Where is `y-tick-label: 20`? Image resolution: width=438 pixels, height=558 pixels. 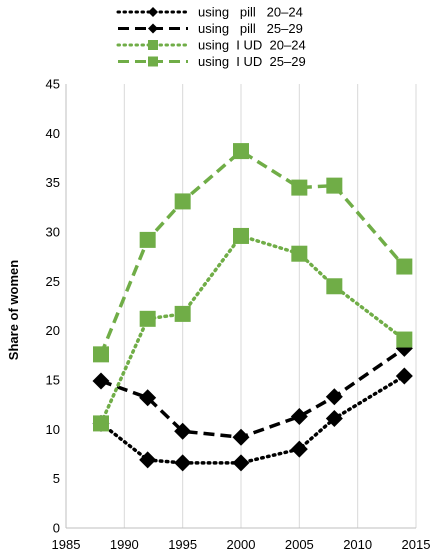
y-tick-label: 20 is located at coordinates (53, 330).